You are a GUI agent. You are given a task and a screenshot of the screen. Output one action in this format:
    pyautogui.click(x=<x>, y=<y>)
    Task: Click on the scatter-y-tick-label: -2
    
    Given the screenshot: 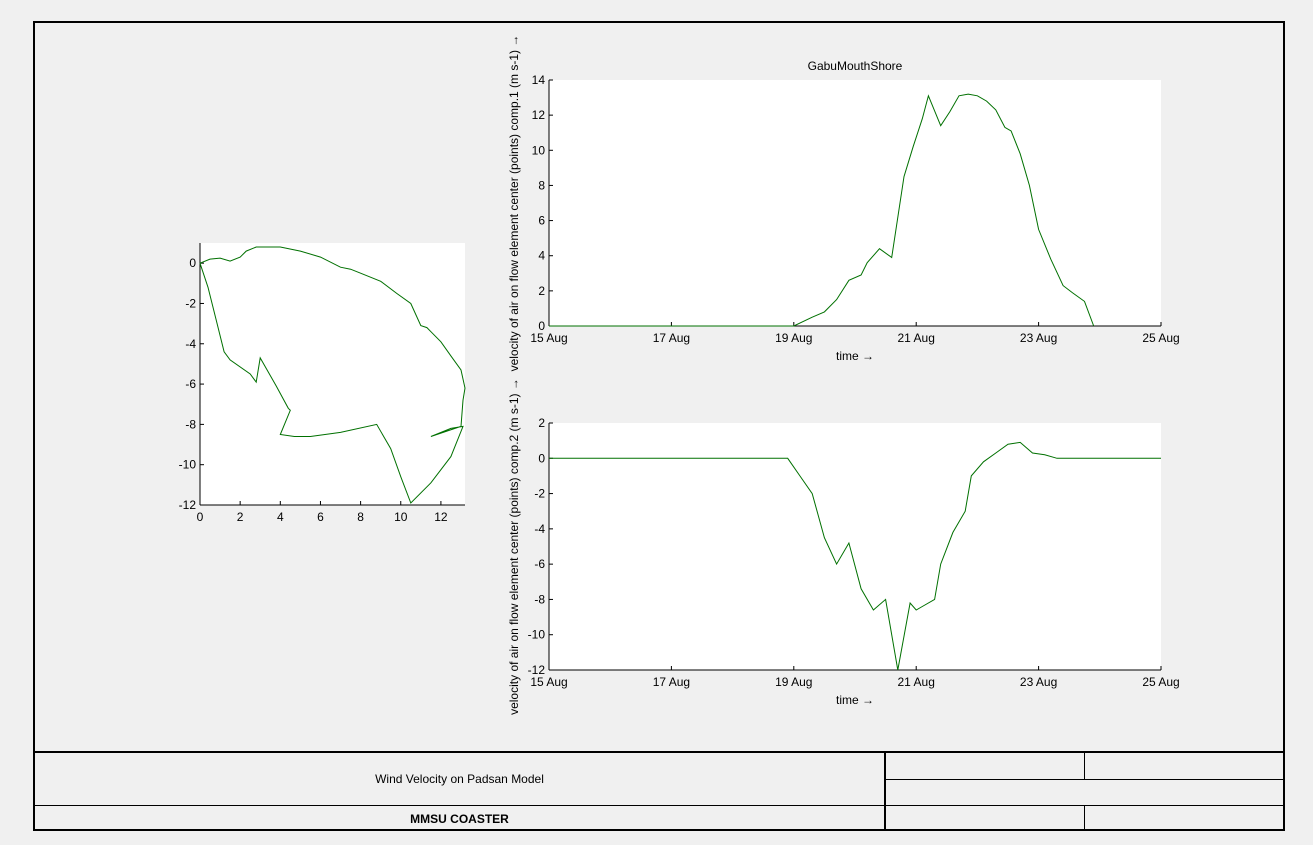 What is the action you would take?
    pyautogui.click(x=190, y=303)
    